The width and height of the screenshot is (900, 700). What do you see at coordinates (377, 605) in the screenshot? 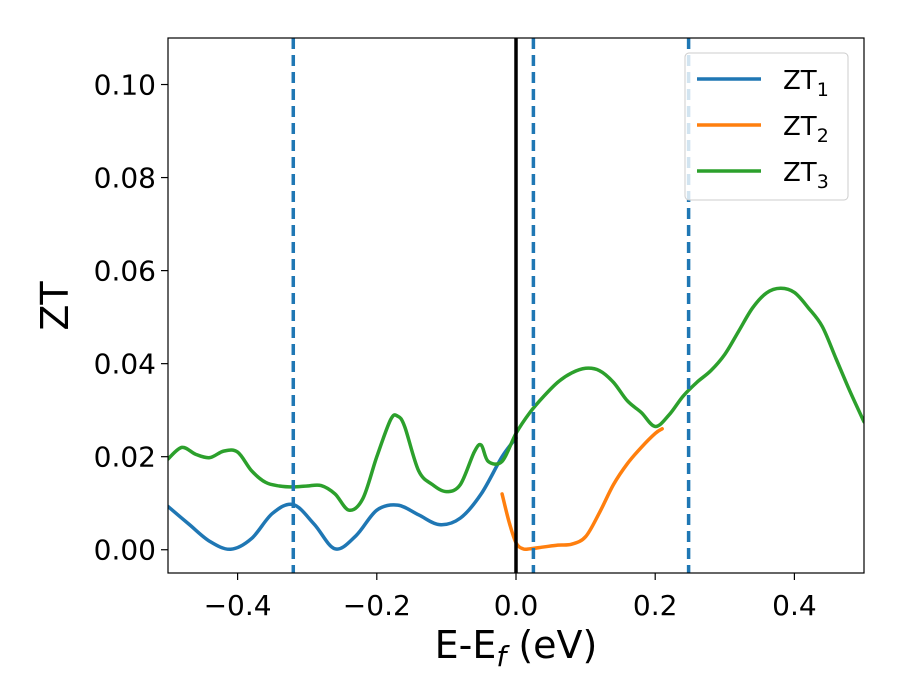
I see `x-tick-label: −0.2` at bounding box center [377, 605].